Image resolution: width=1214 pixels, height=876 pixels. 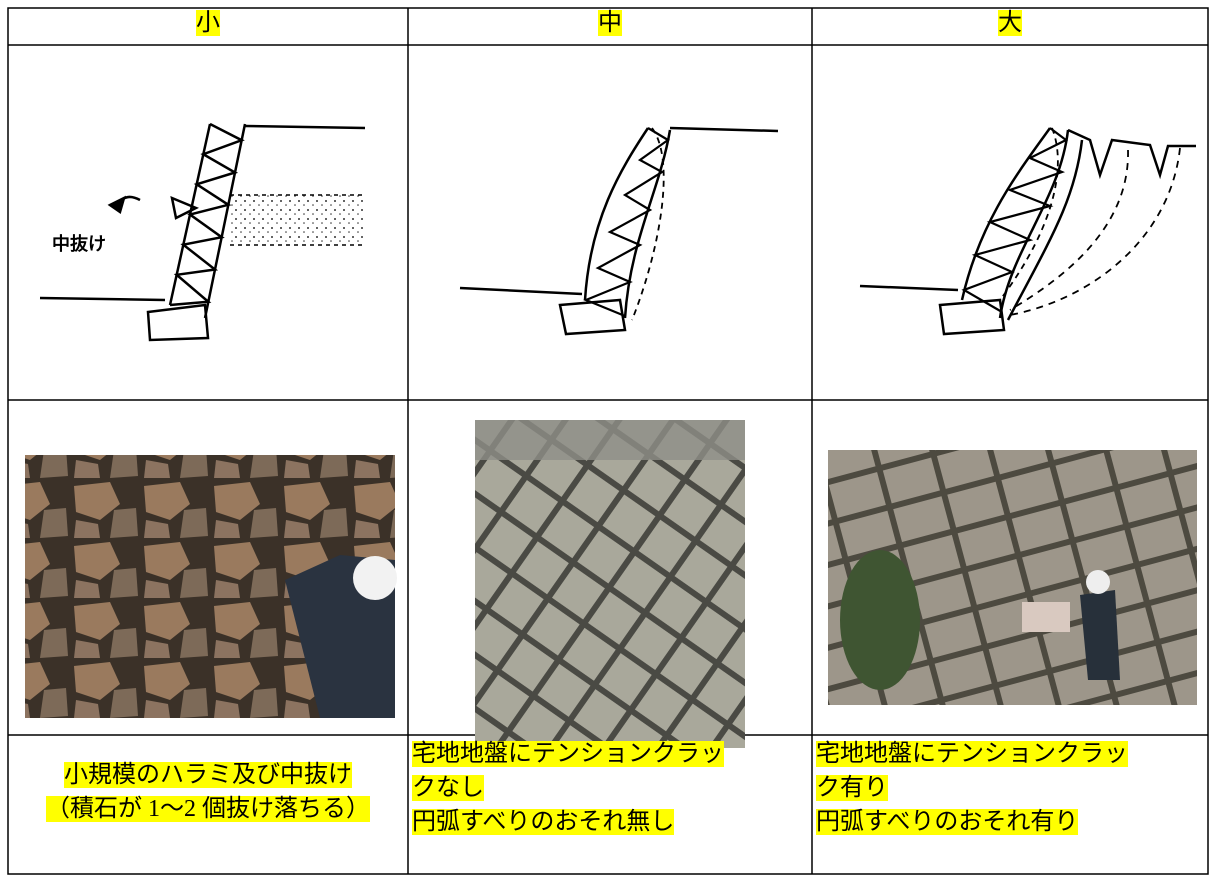 I want to click on description-text: ク有り, so click(x=852, y=788).